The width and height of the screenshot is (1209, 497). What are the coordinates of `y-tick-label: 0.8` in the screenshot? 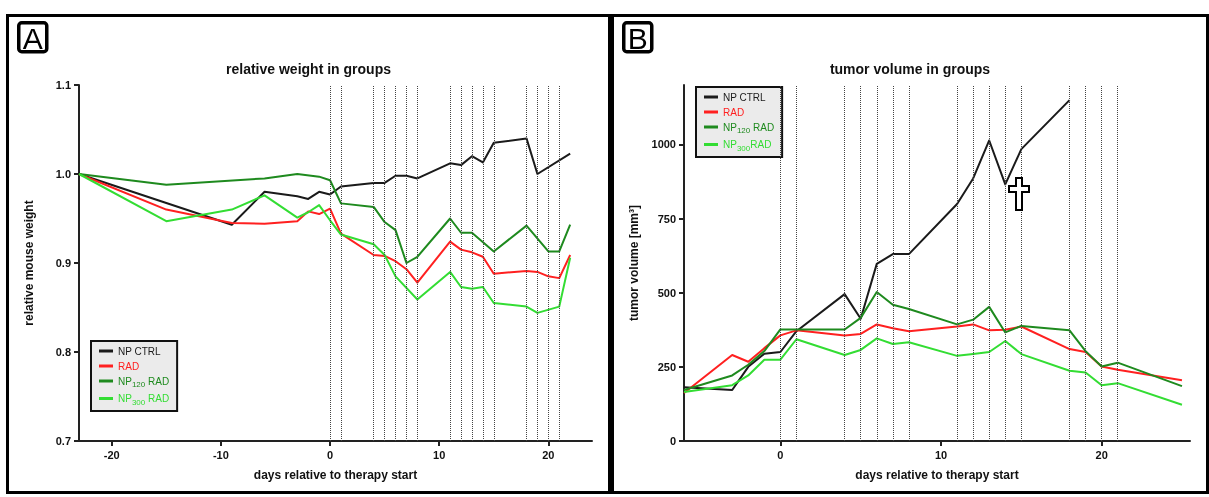 It's located at (63, 352).